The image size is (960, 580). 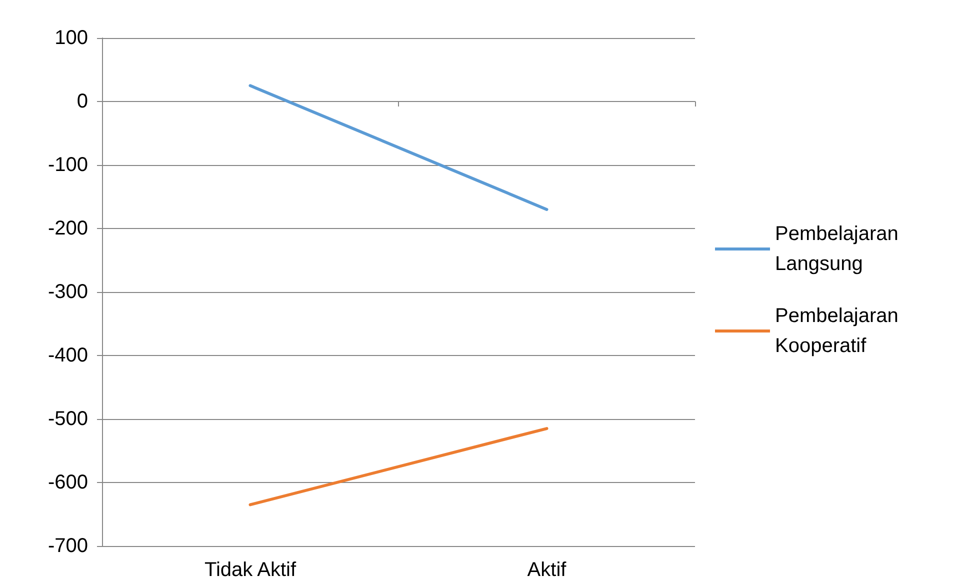 What do you see at coordinates (68, 546) in the screenshot?
I see `y-tick-label: -700` at bounding box center [68, 546].